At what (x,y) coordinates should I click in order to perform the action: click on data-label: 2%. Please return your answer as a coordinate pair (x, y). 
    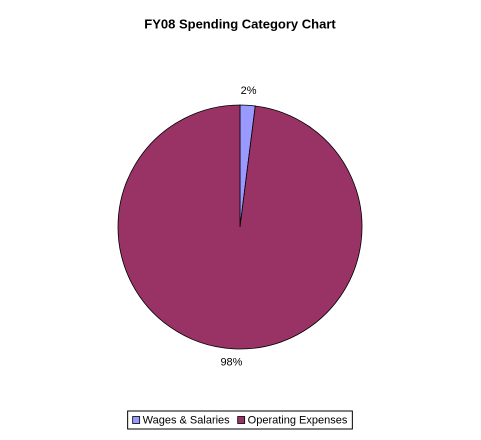
    Looking at the image, I should click on (249, 91).